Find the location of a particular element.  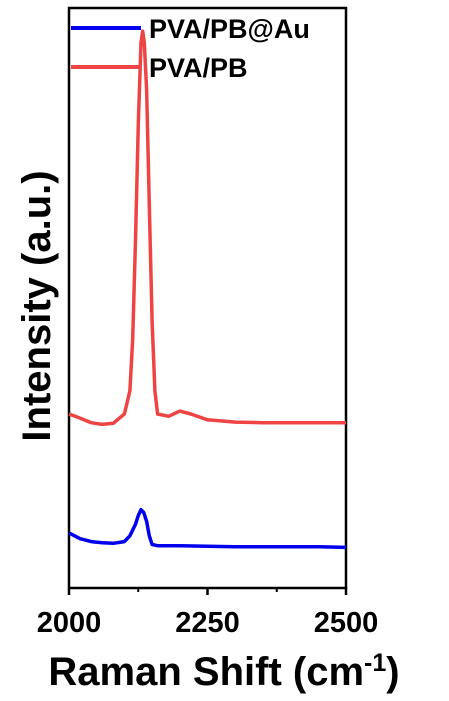

legend: PVA/PB@Au PVA/PB is located at coordinates (190, 48).